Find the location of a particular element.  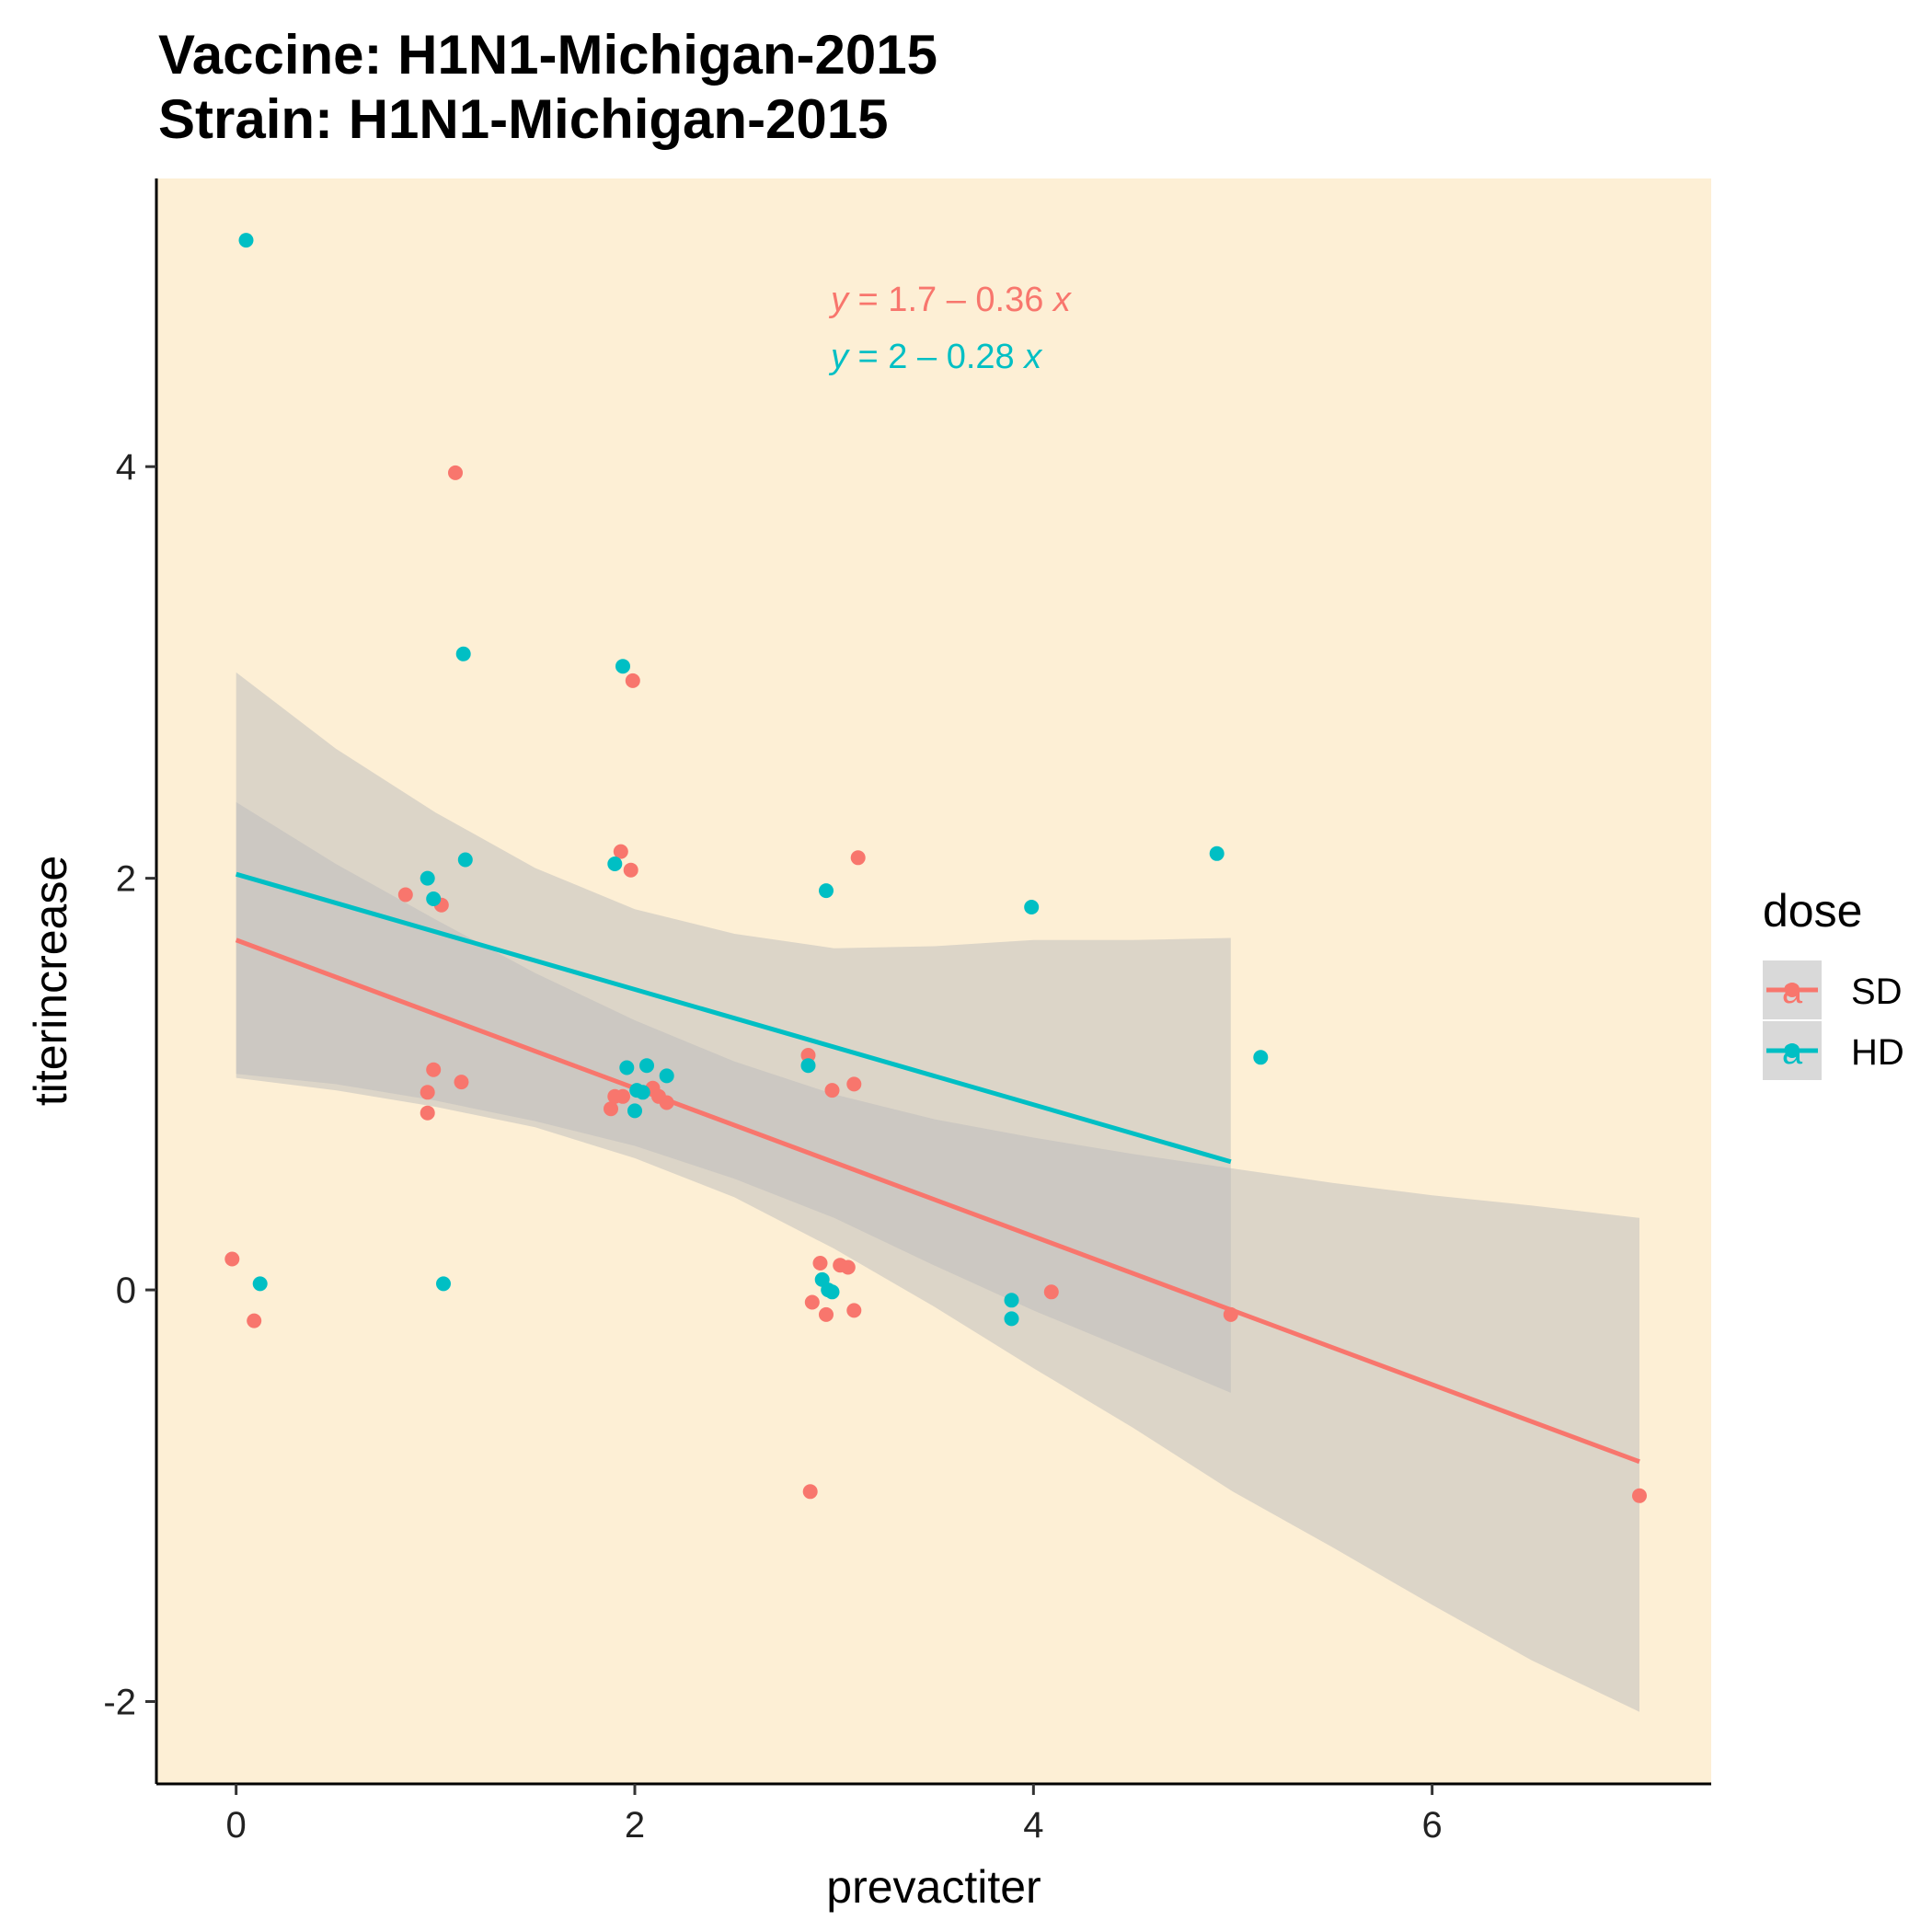

x-tick-label: 0 is located at coordinates (236, 1825).